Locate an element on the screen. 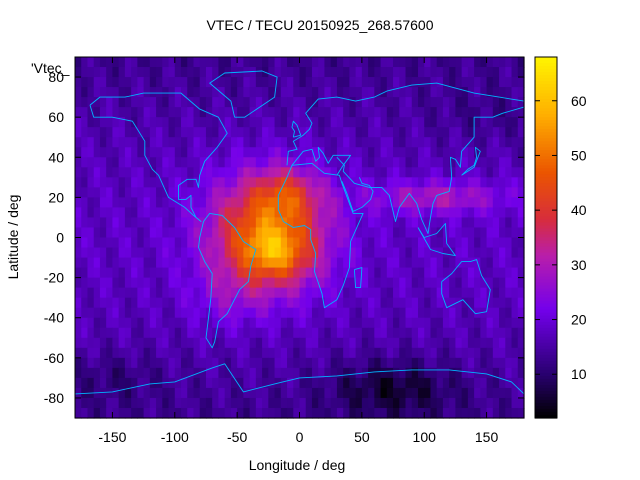 This screenshot has width=640, height=480. colorbar-tick-label: 10 is located at coordinates (579, 374).